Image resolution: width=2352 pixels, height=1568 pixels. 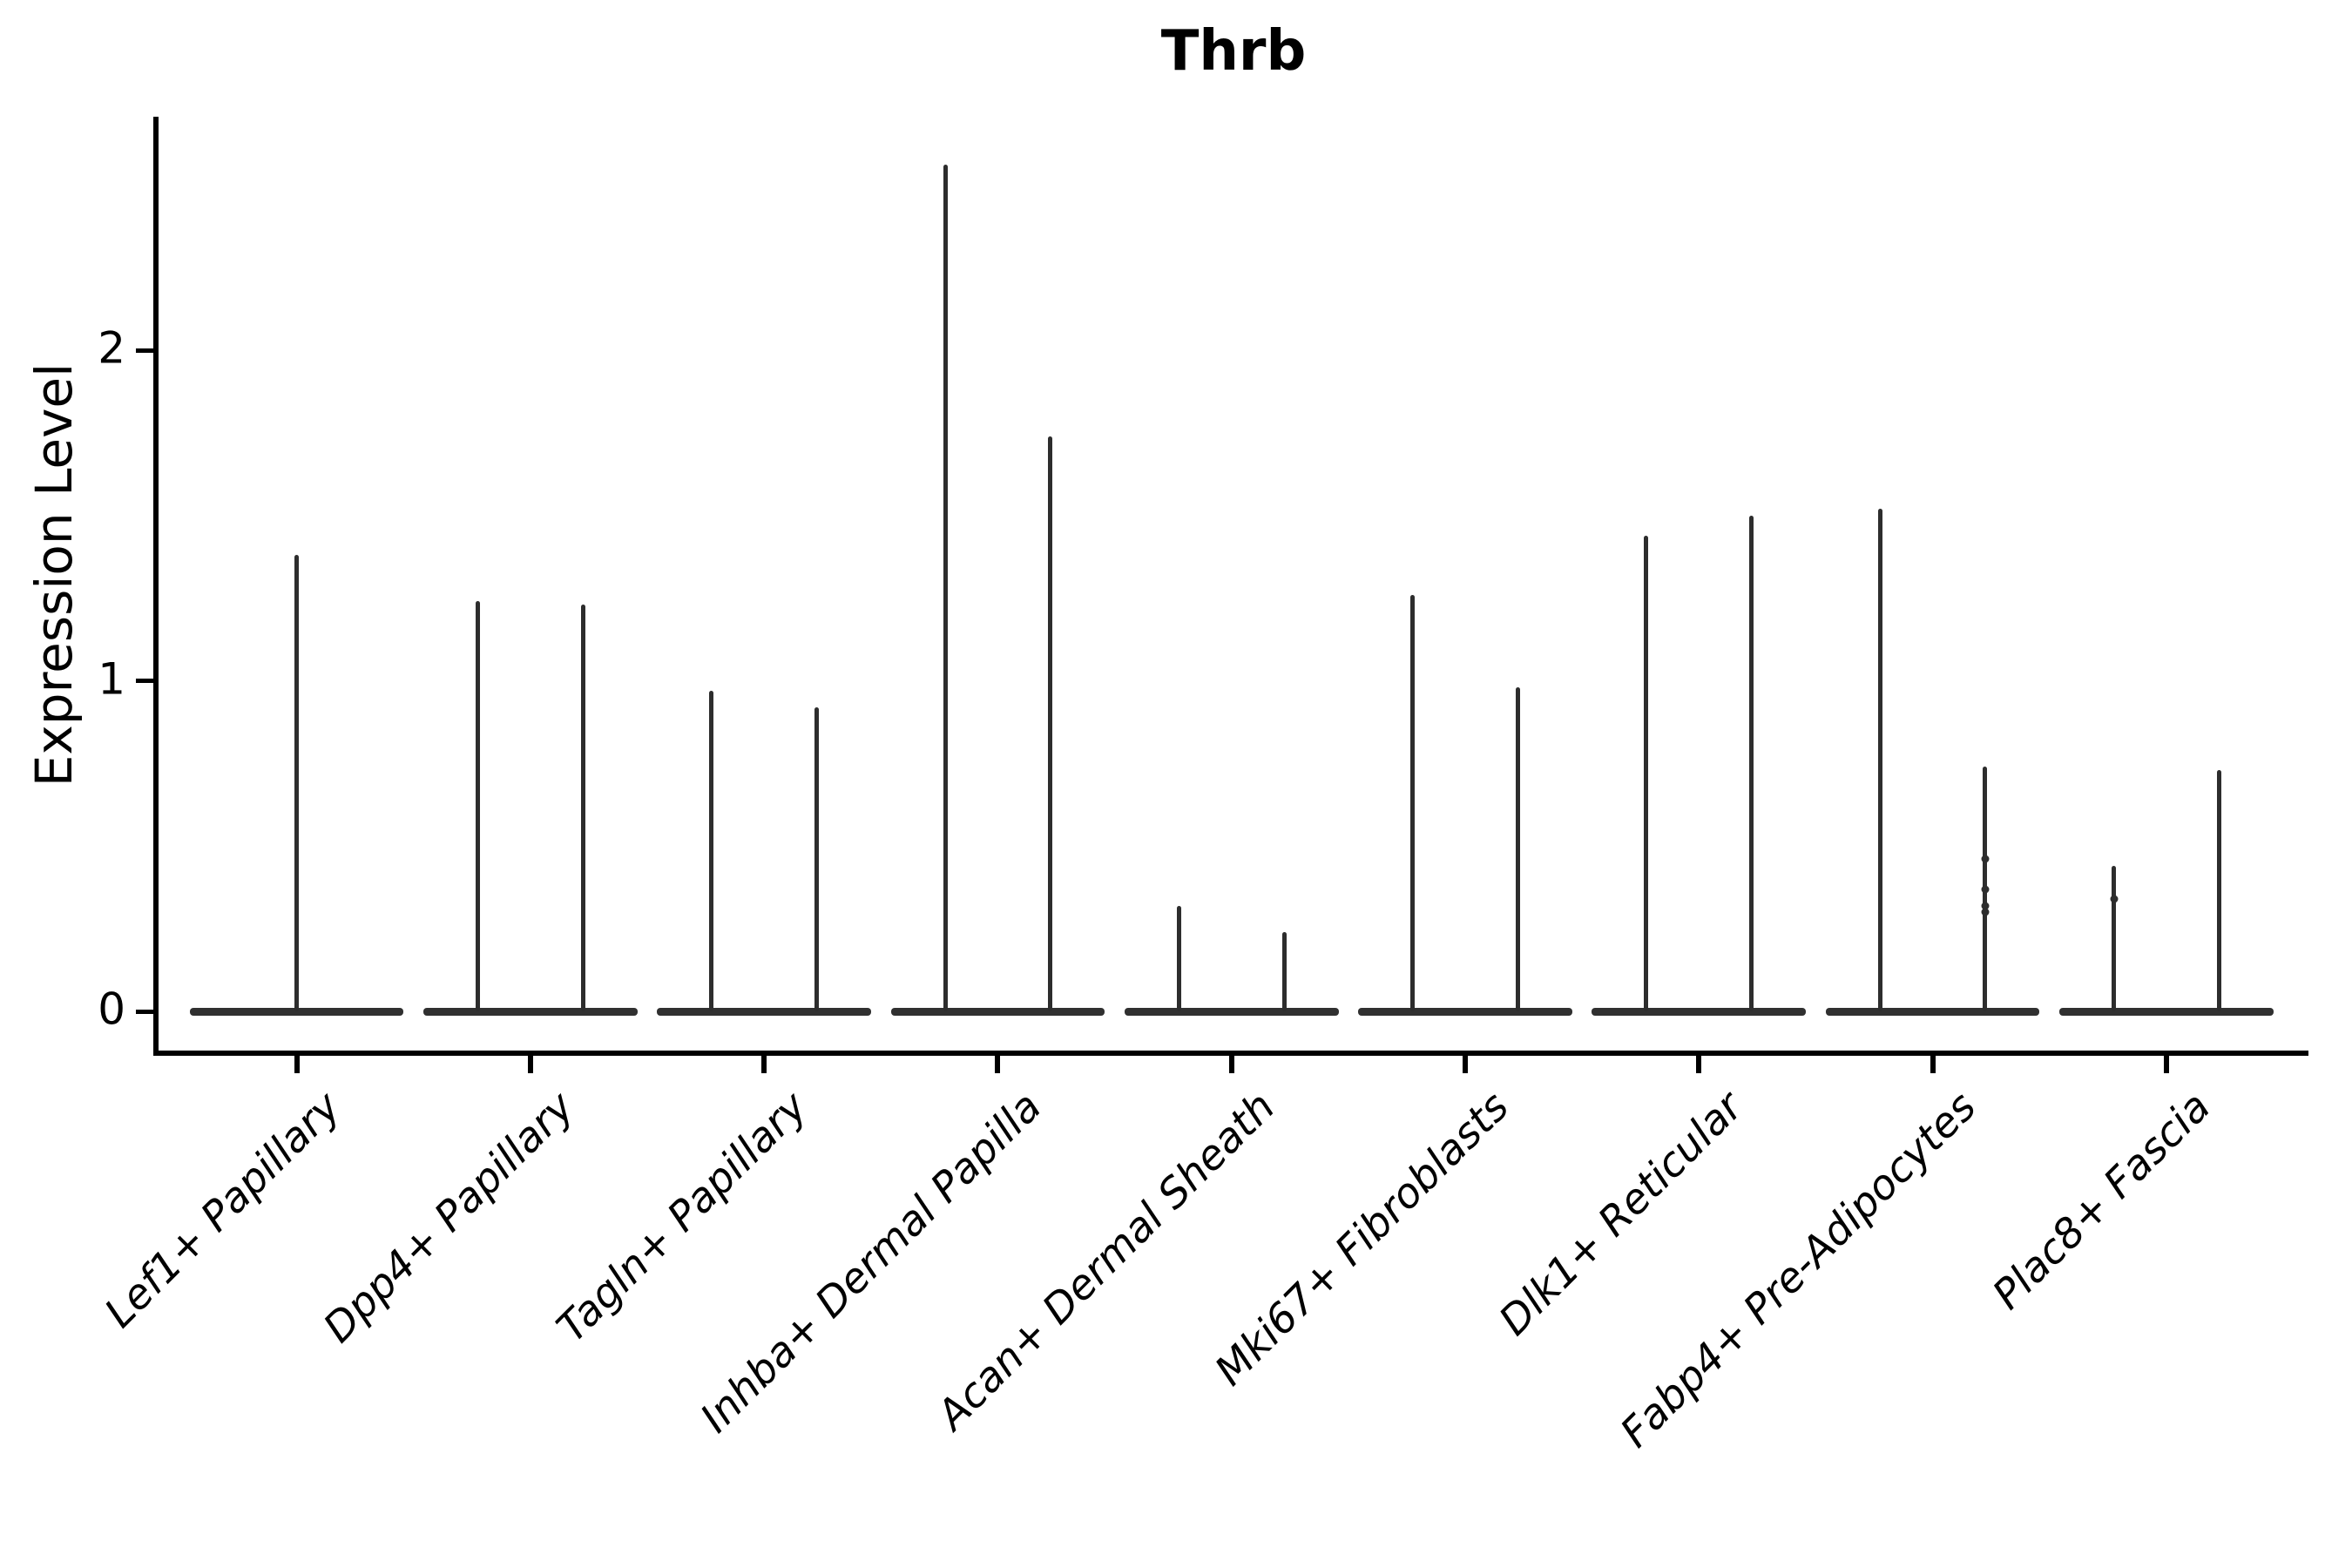 I want to click on y-tick-label: 0, so click(x=111, y=1009).